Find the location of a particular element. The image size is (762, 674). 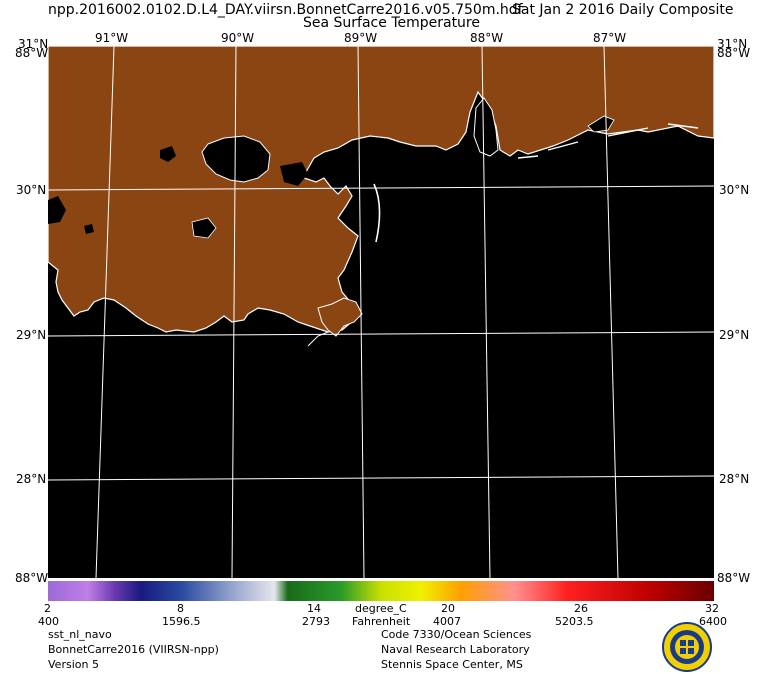

cbar-tick-f-5: 6400 is located at coordinates (713, 621).